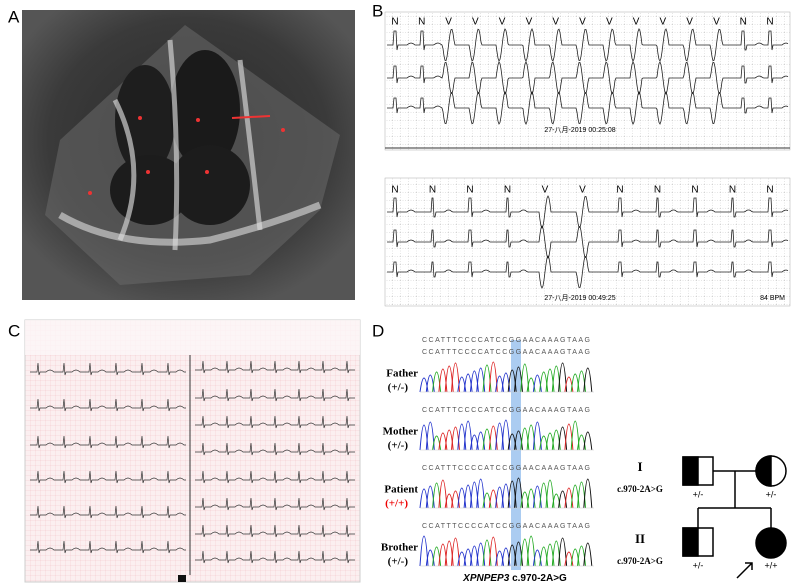 The image size is (798, 586). Describe the element at coordinates (210, 185) in the screenshot. I see `chamber` at that location.